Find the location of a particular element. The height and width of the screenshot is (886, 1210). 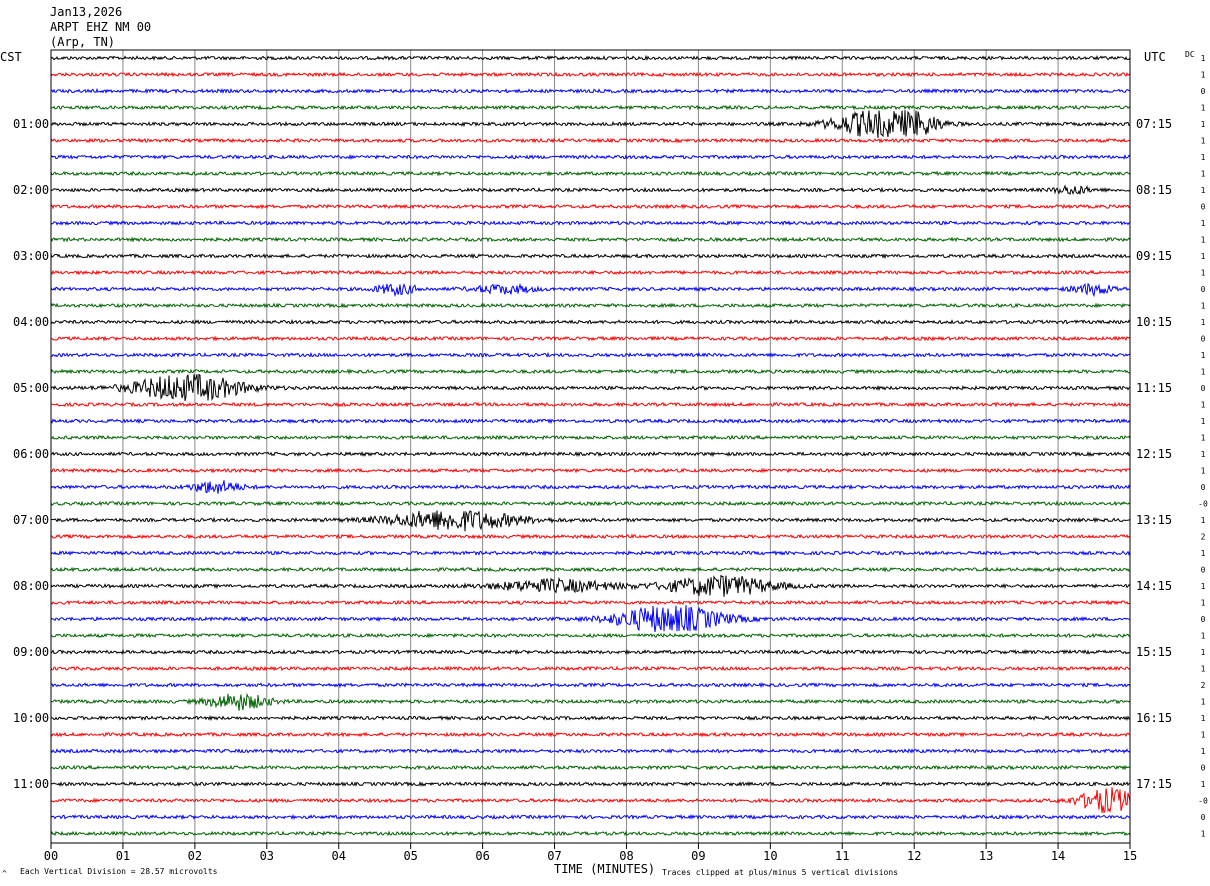

record-date: Jan13,2026 is located at coordinates (86, 12).